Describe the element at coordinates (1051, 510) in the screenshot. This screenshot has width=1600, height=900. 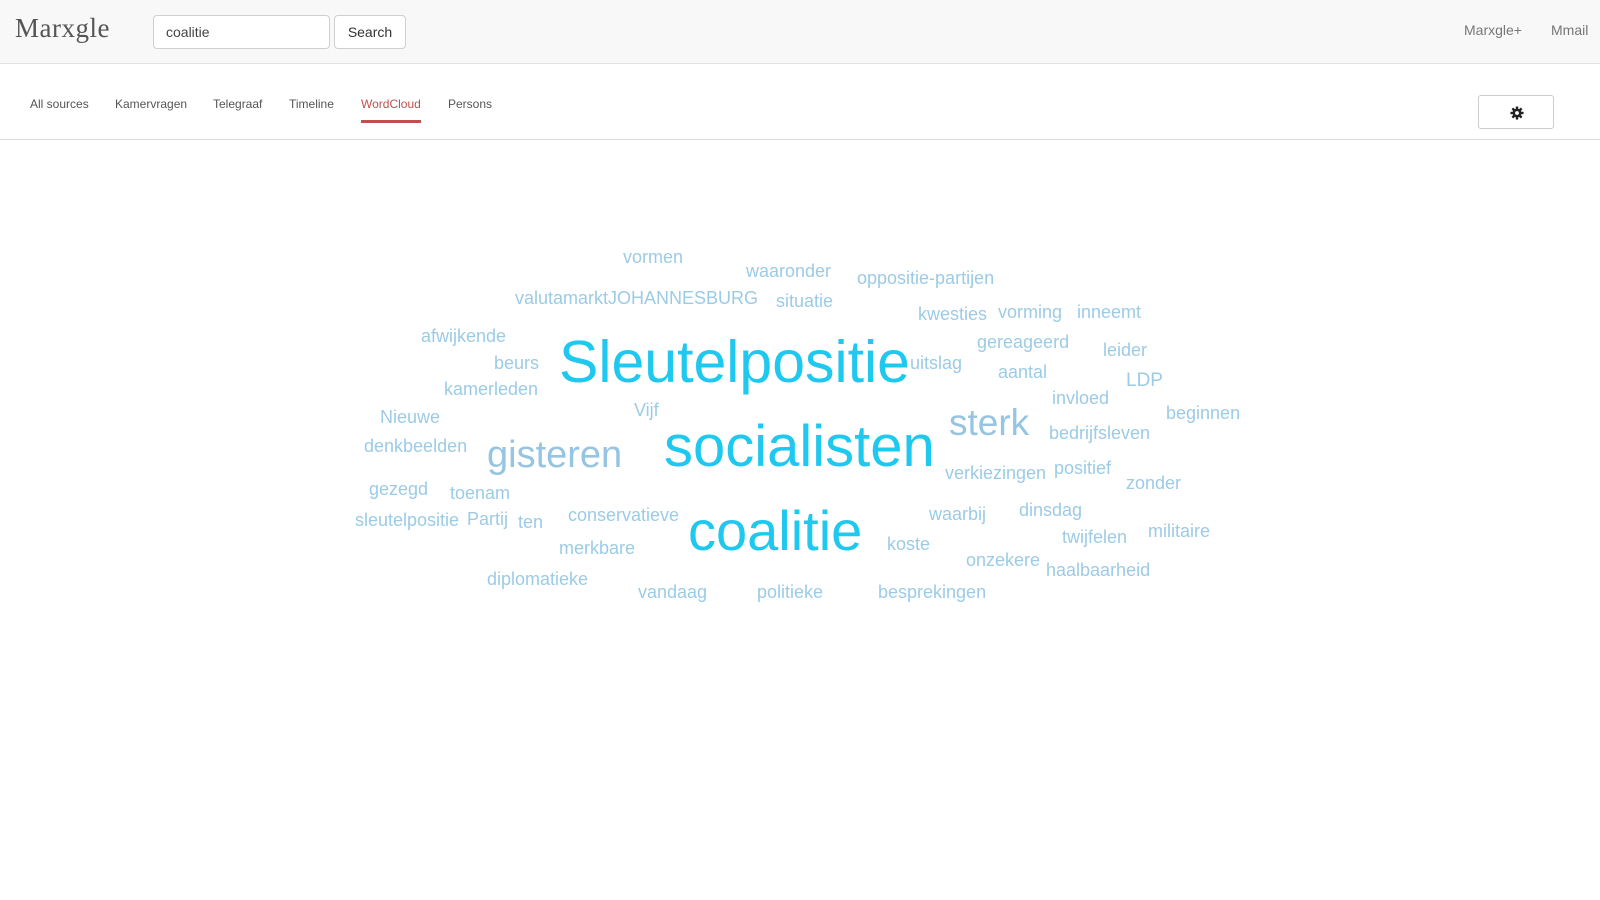
I see `cloud-word: dinsdag` at that location.